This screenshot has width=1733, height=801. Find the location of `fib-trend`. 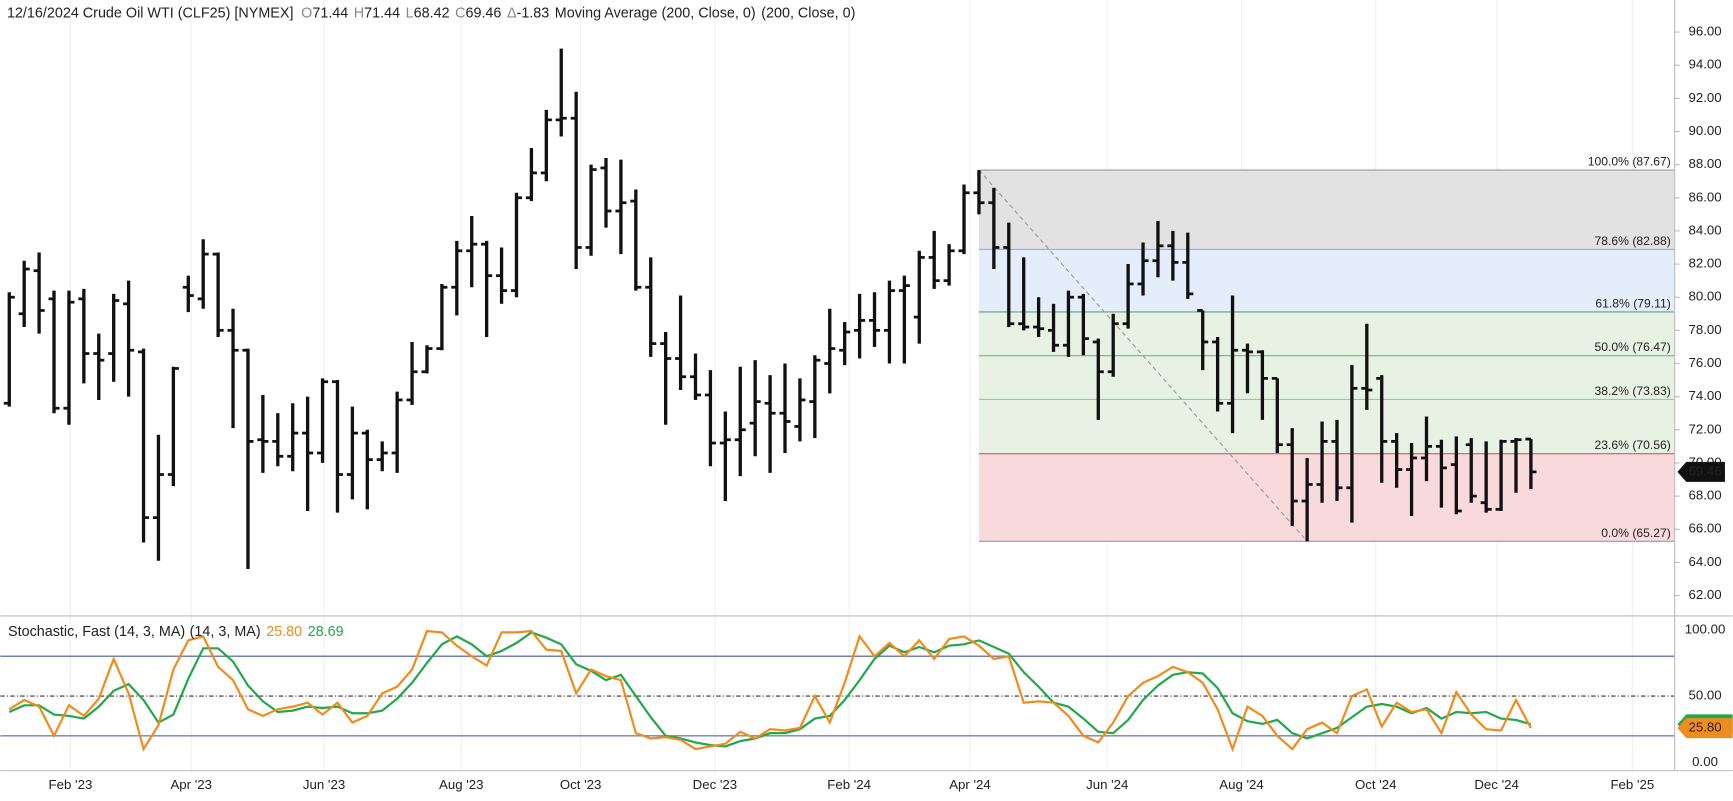

fib-trend is located at coordinates (1143, 355).